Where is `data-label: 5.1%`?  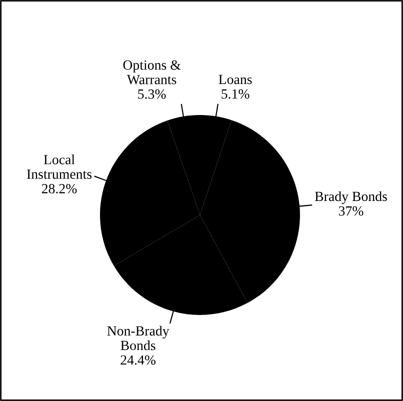 data-label: 5.1% is located at coordinates (236, 94).